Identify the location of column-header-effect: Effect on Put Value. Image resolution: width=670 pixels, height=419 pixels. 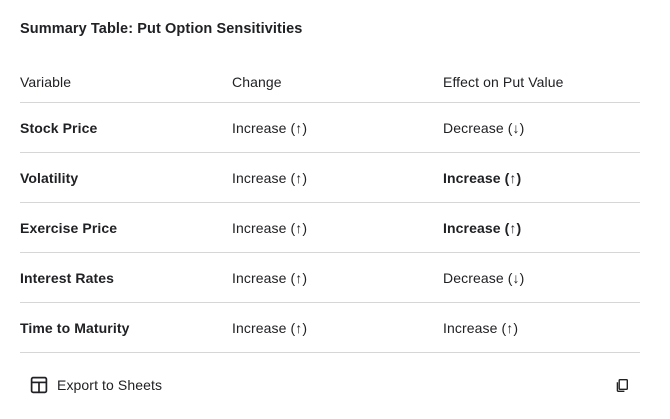
(503, 81).